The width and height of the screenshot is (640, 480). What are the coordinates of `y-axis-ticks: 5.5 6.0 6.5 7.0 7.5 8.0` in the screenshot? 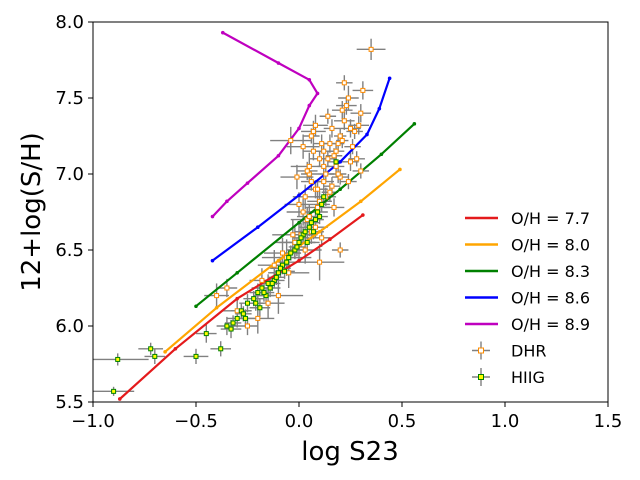 It's located at (74, 212).